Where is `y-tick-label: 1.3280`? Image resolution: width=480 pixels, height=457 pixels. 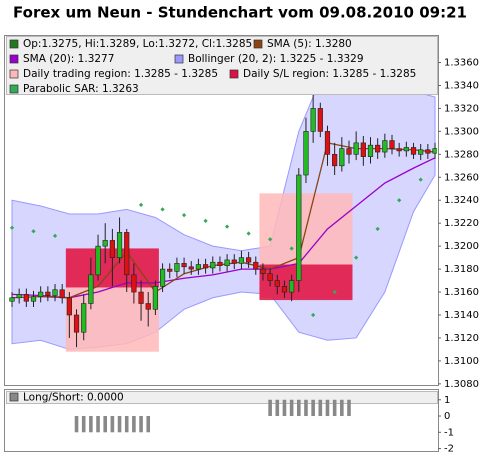
y-tick-label: 1.3280 is located at coordinates (461, 154).